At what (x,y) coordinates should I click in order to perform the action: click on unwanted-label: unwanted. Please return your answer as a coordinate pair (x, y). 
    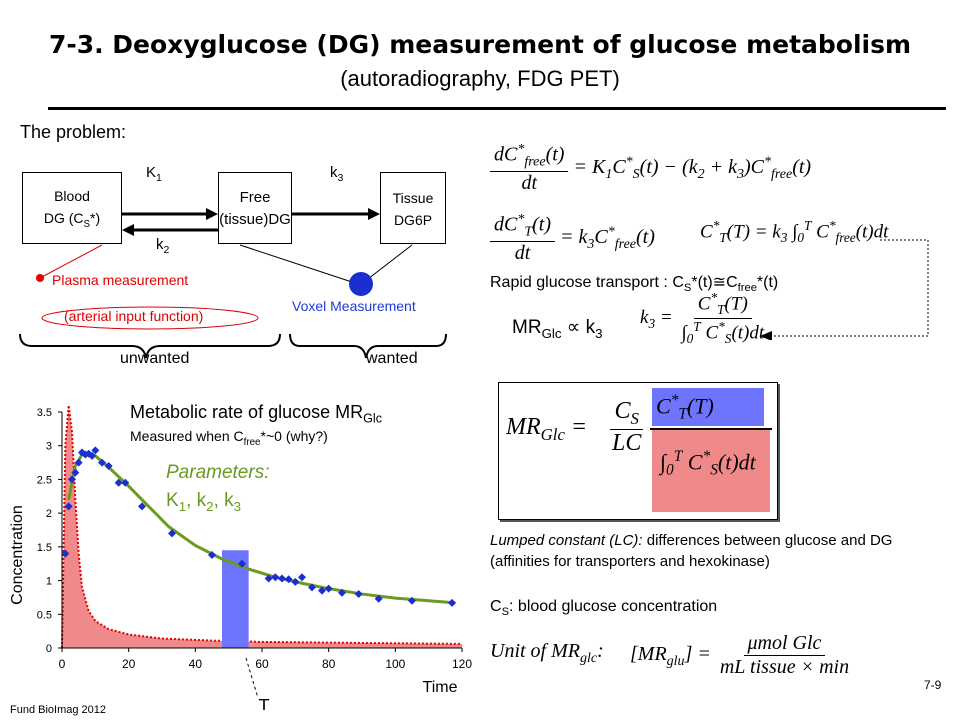
    Looking at the image, I should click on (155, 358).